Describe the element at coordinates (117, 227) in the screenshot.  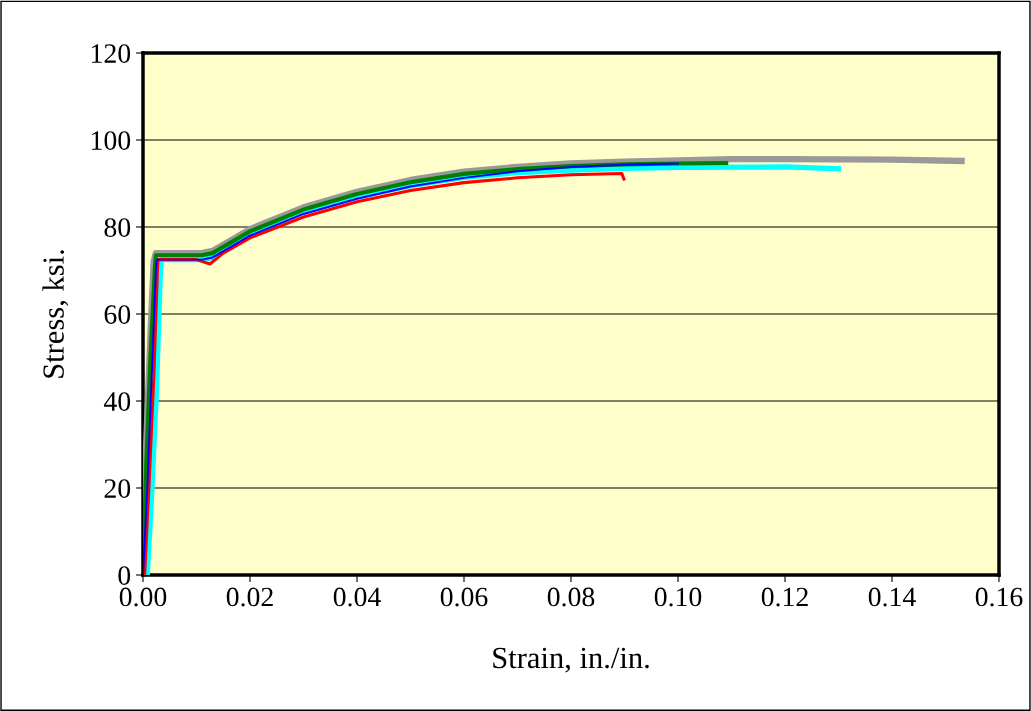
I see `y-tick-label: 80` at that location.